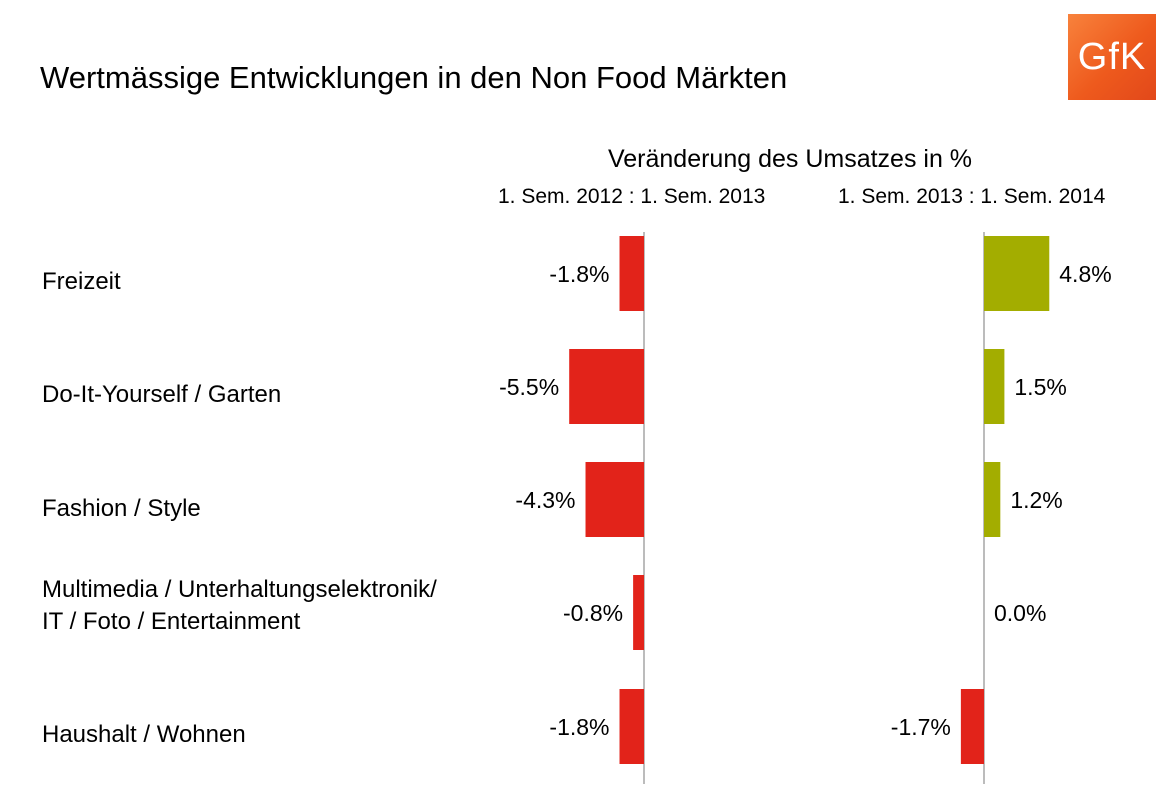  Describe the element at coordinates (545, 500) in the screenshot. I see `data-label: -4.3%` at that location.